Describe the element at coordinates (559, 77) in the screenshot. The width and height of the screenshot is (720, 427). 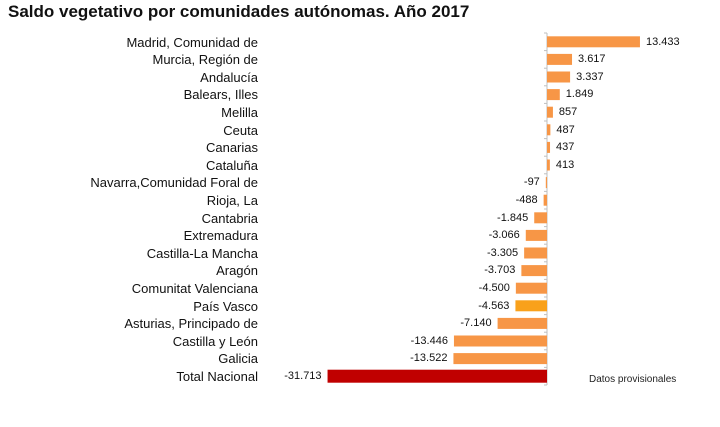
I see `bar-andalucía` at that location.